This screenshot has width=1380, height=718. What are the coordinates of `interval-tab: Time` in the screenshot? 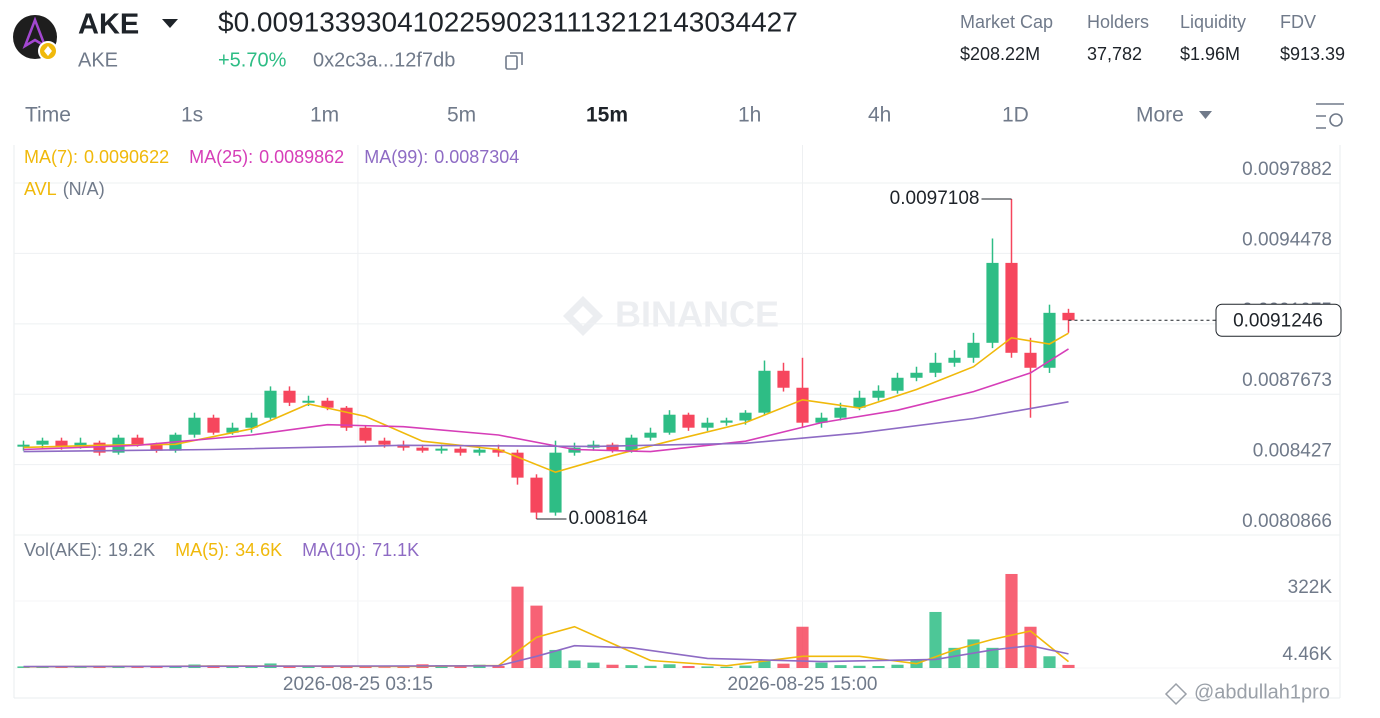 It's located at (48, 115).